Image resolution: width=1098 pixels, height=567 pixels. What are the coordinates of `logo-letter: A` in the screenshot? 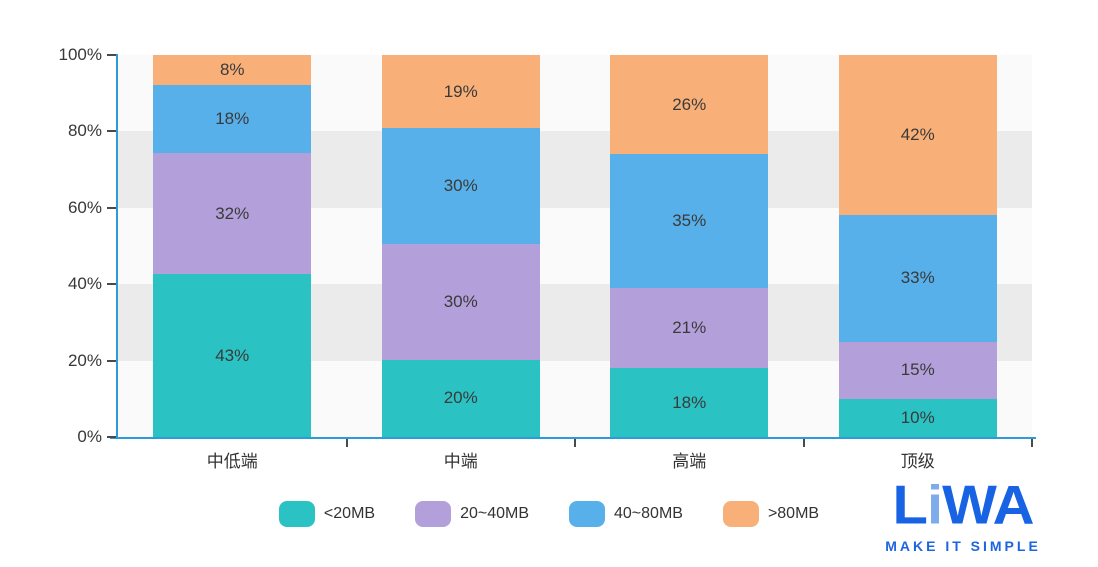 It's located at (1013, 505).